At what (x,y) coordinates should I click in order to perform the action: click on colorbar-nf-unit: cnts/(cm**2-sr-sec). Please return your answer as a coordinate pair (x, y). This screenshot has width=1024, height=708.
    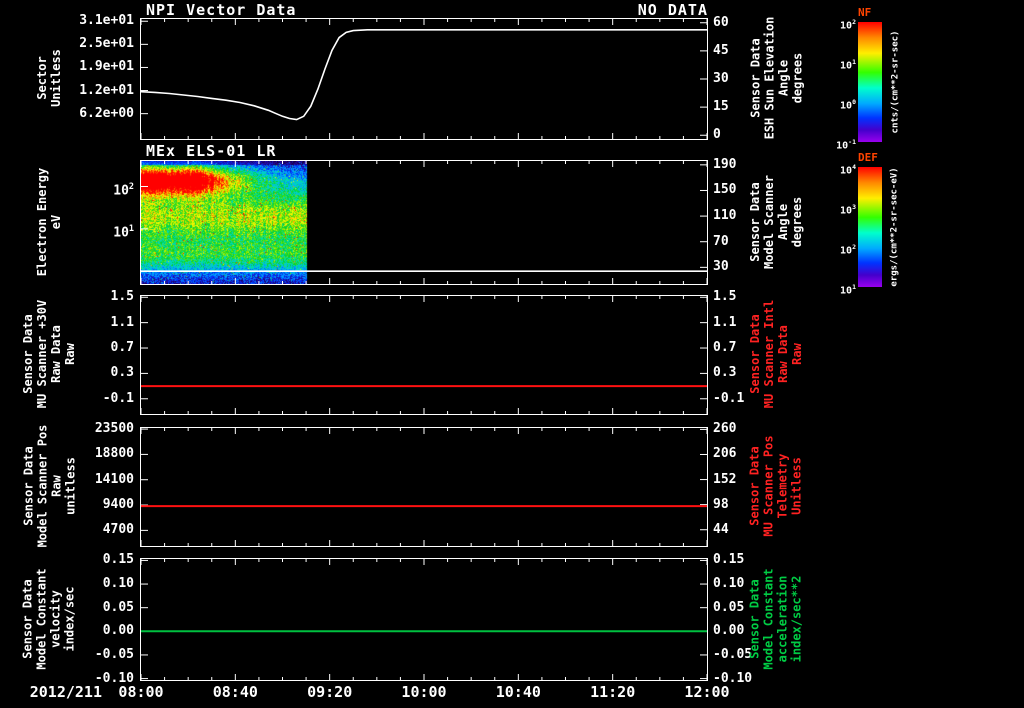
    Looking at the image, I should click on (895, 82).